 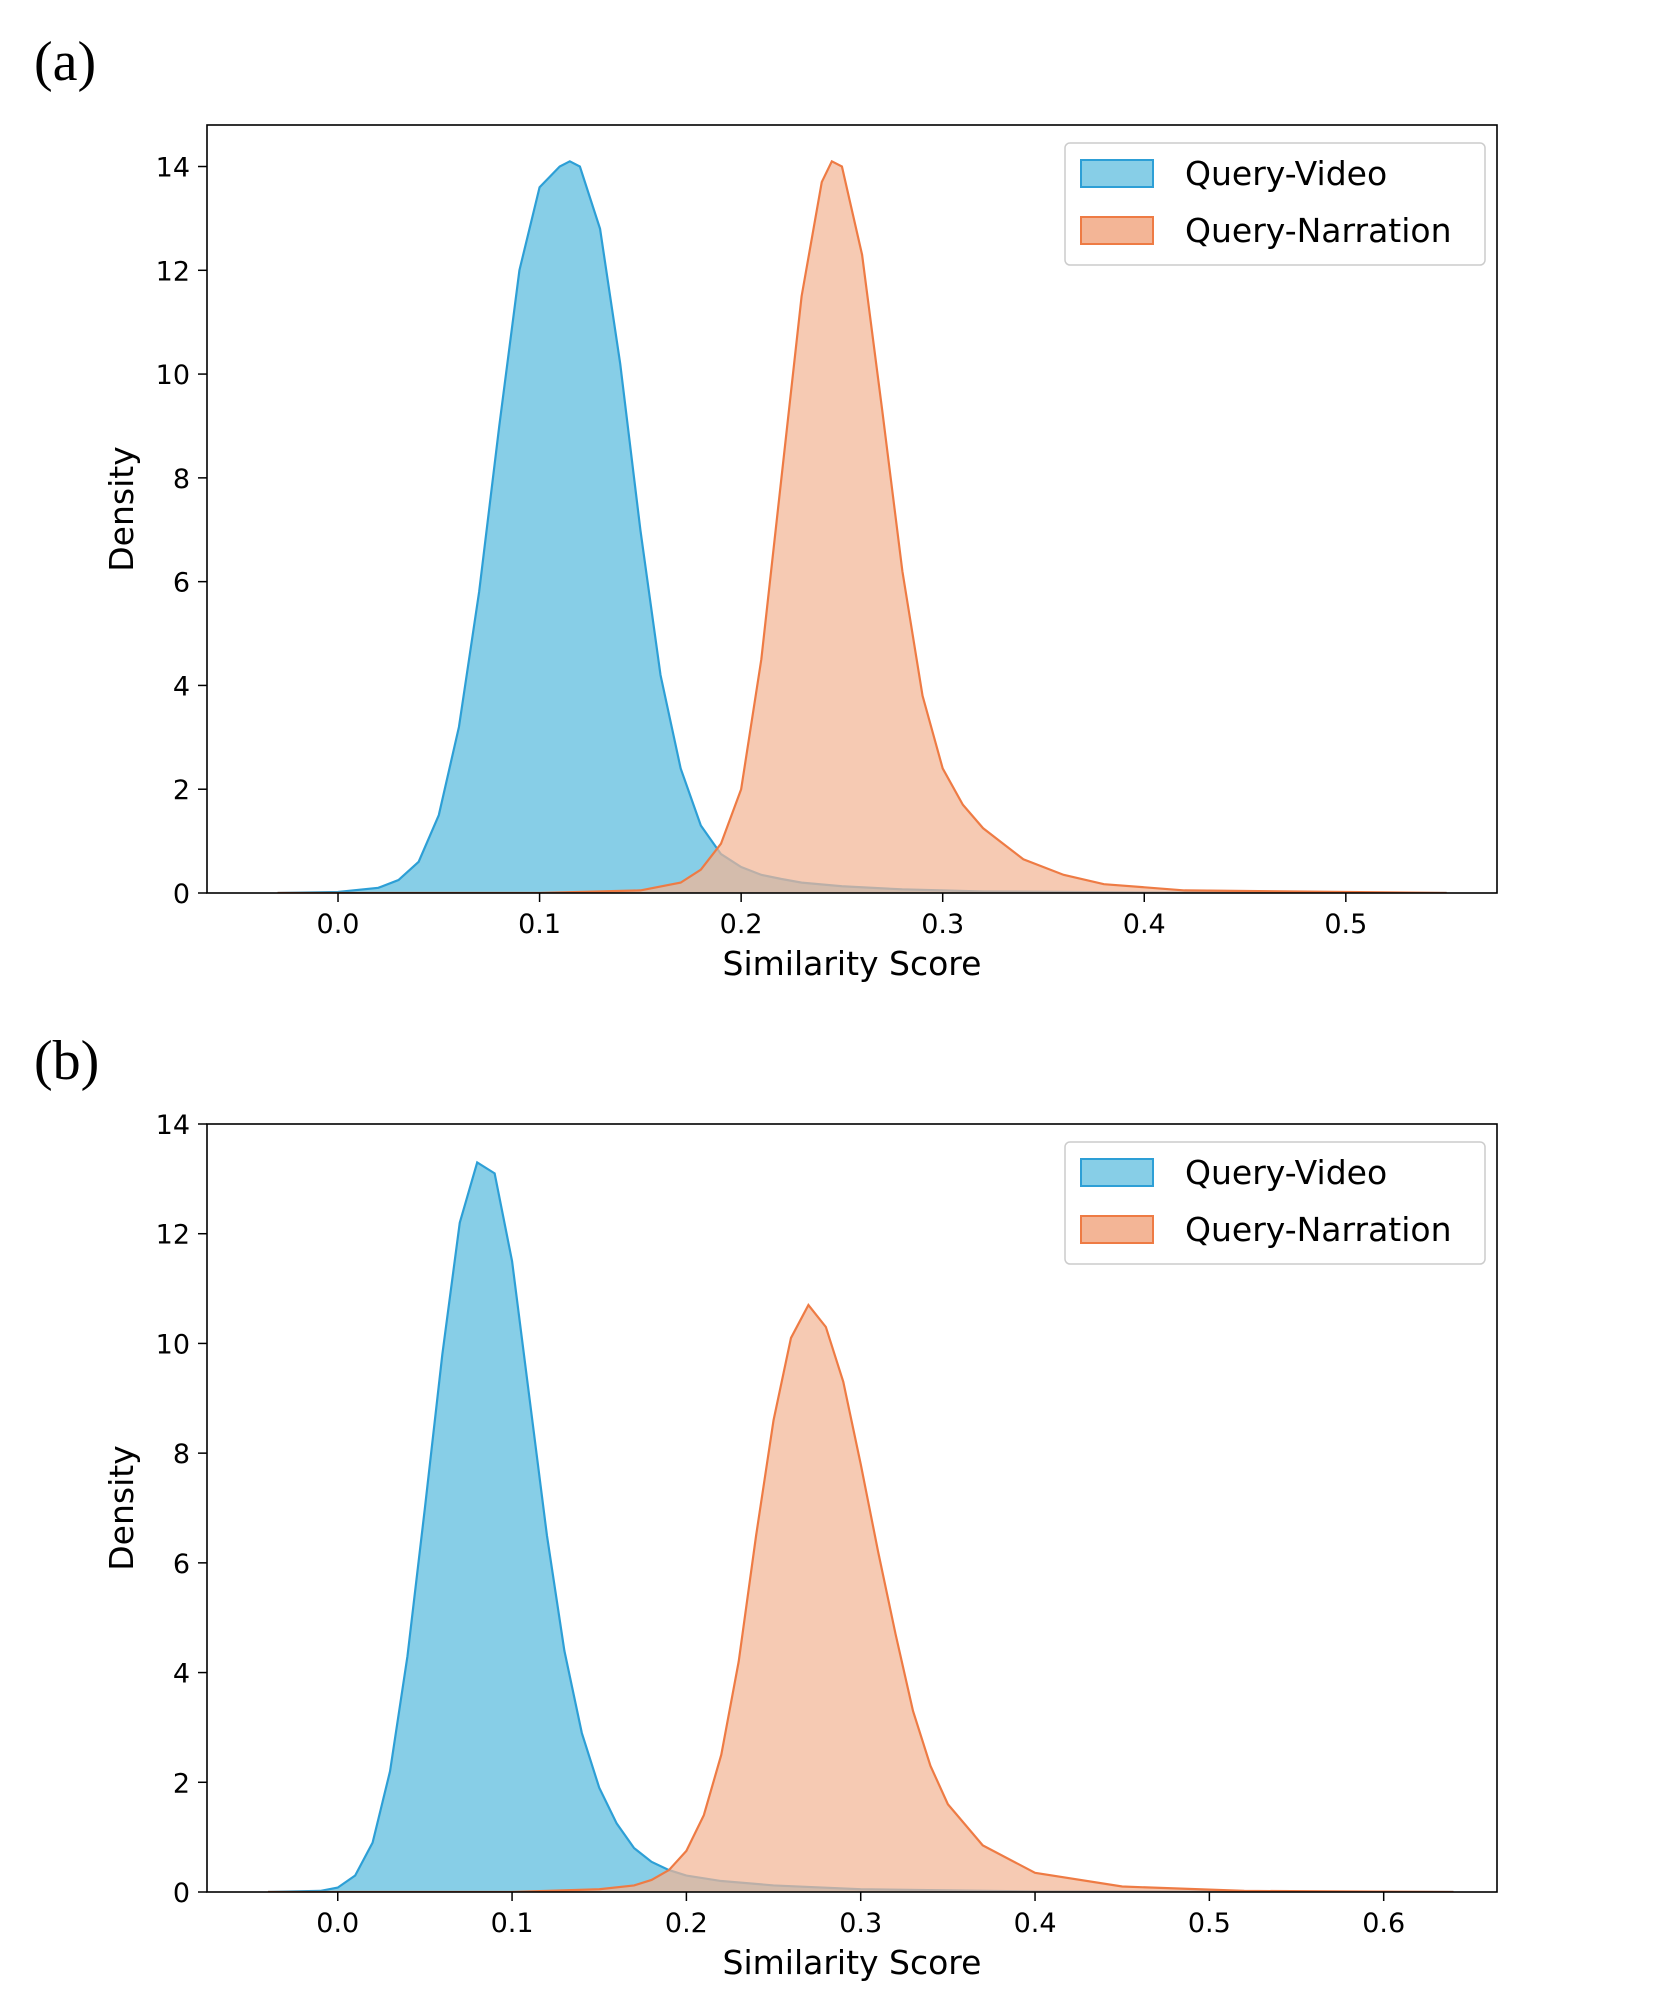 I want to click on panel-label-a: (a), so click(x=65, y=62).